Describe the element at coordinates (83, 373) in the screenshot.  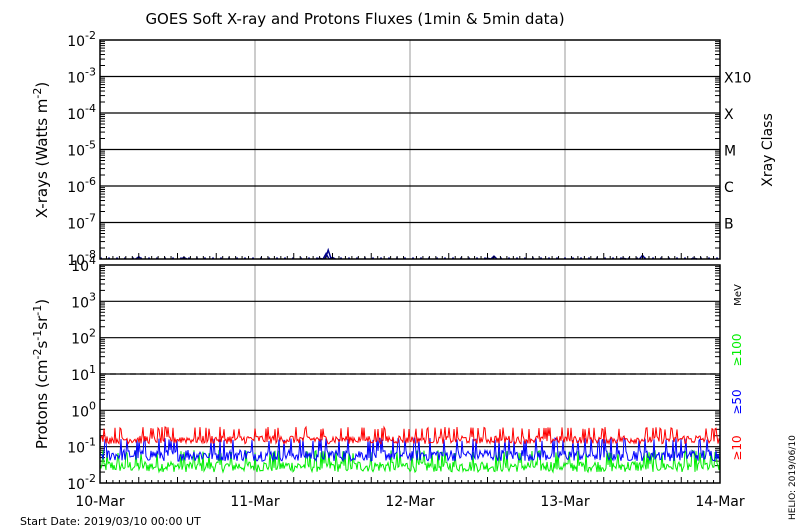
I see `y-tick-label: 10¹` at that location.